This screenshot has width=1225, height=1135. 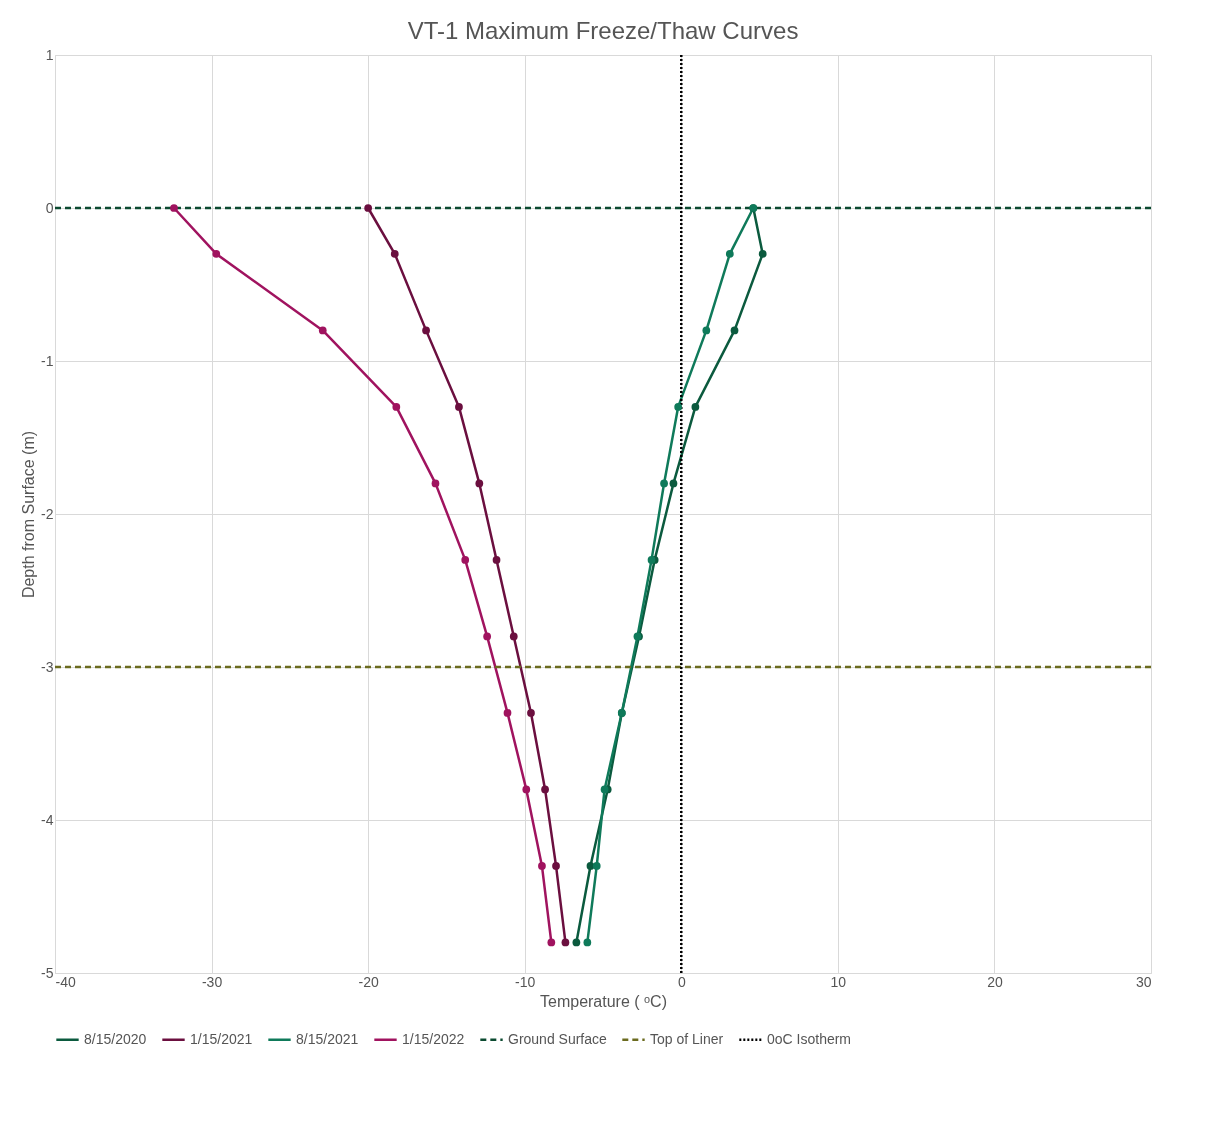 What do you see at coordinates (47, 972) in the screenshot?
I see `y-tick-label: -5` at bounding box center [47, 972].